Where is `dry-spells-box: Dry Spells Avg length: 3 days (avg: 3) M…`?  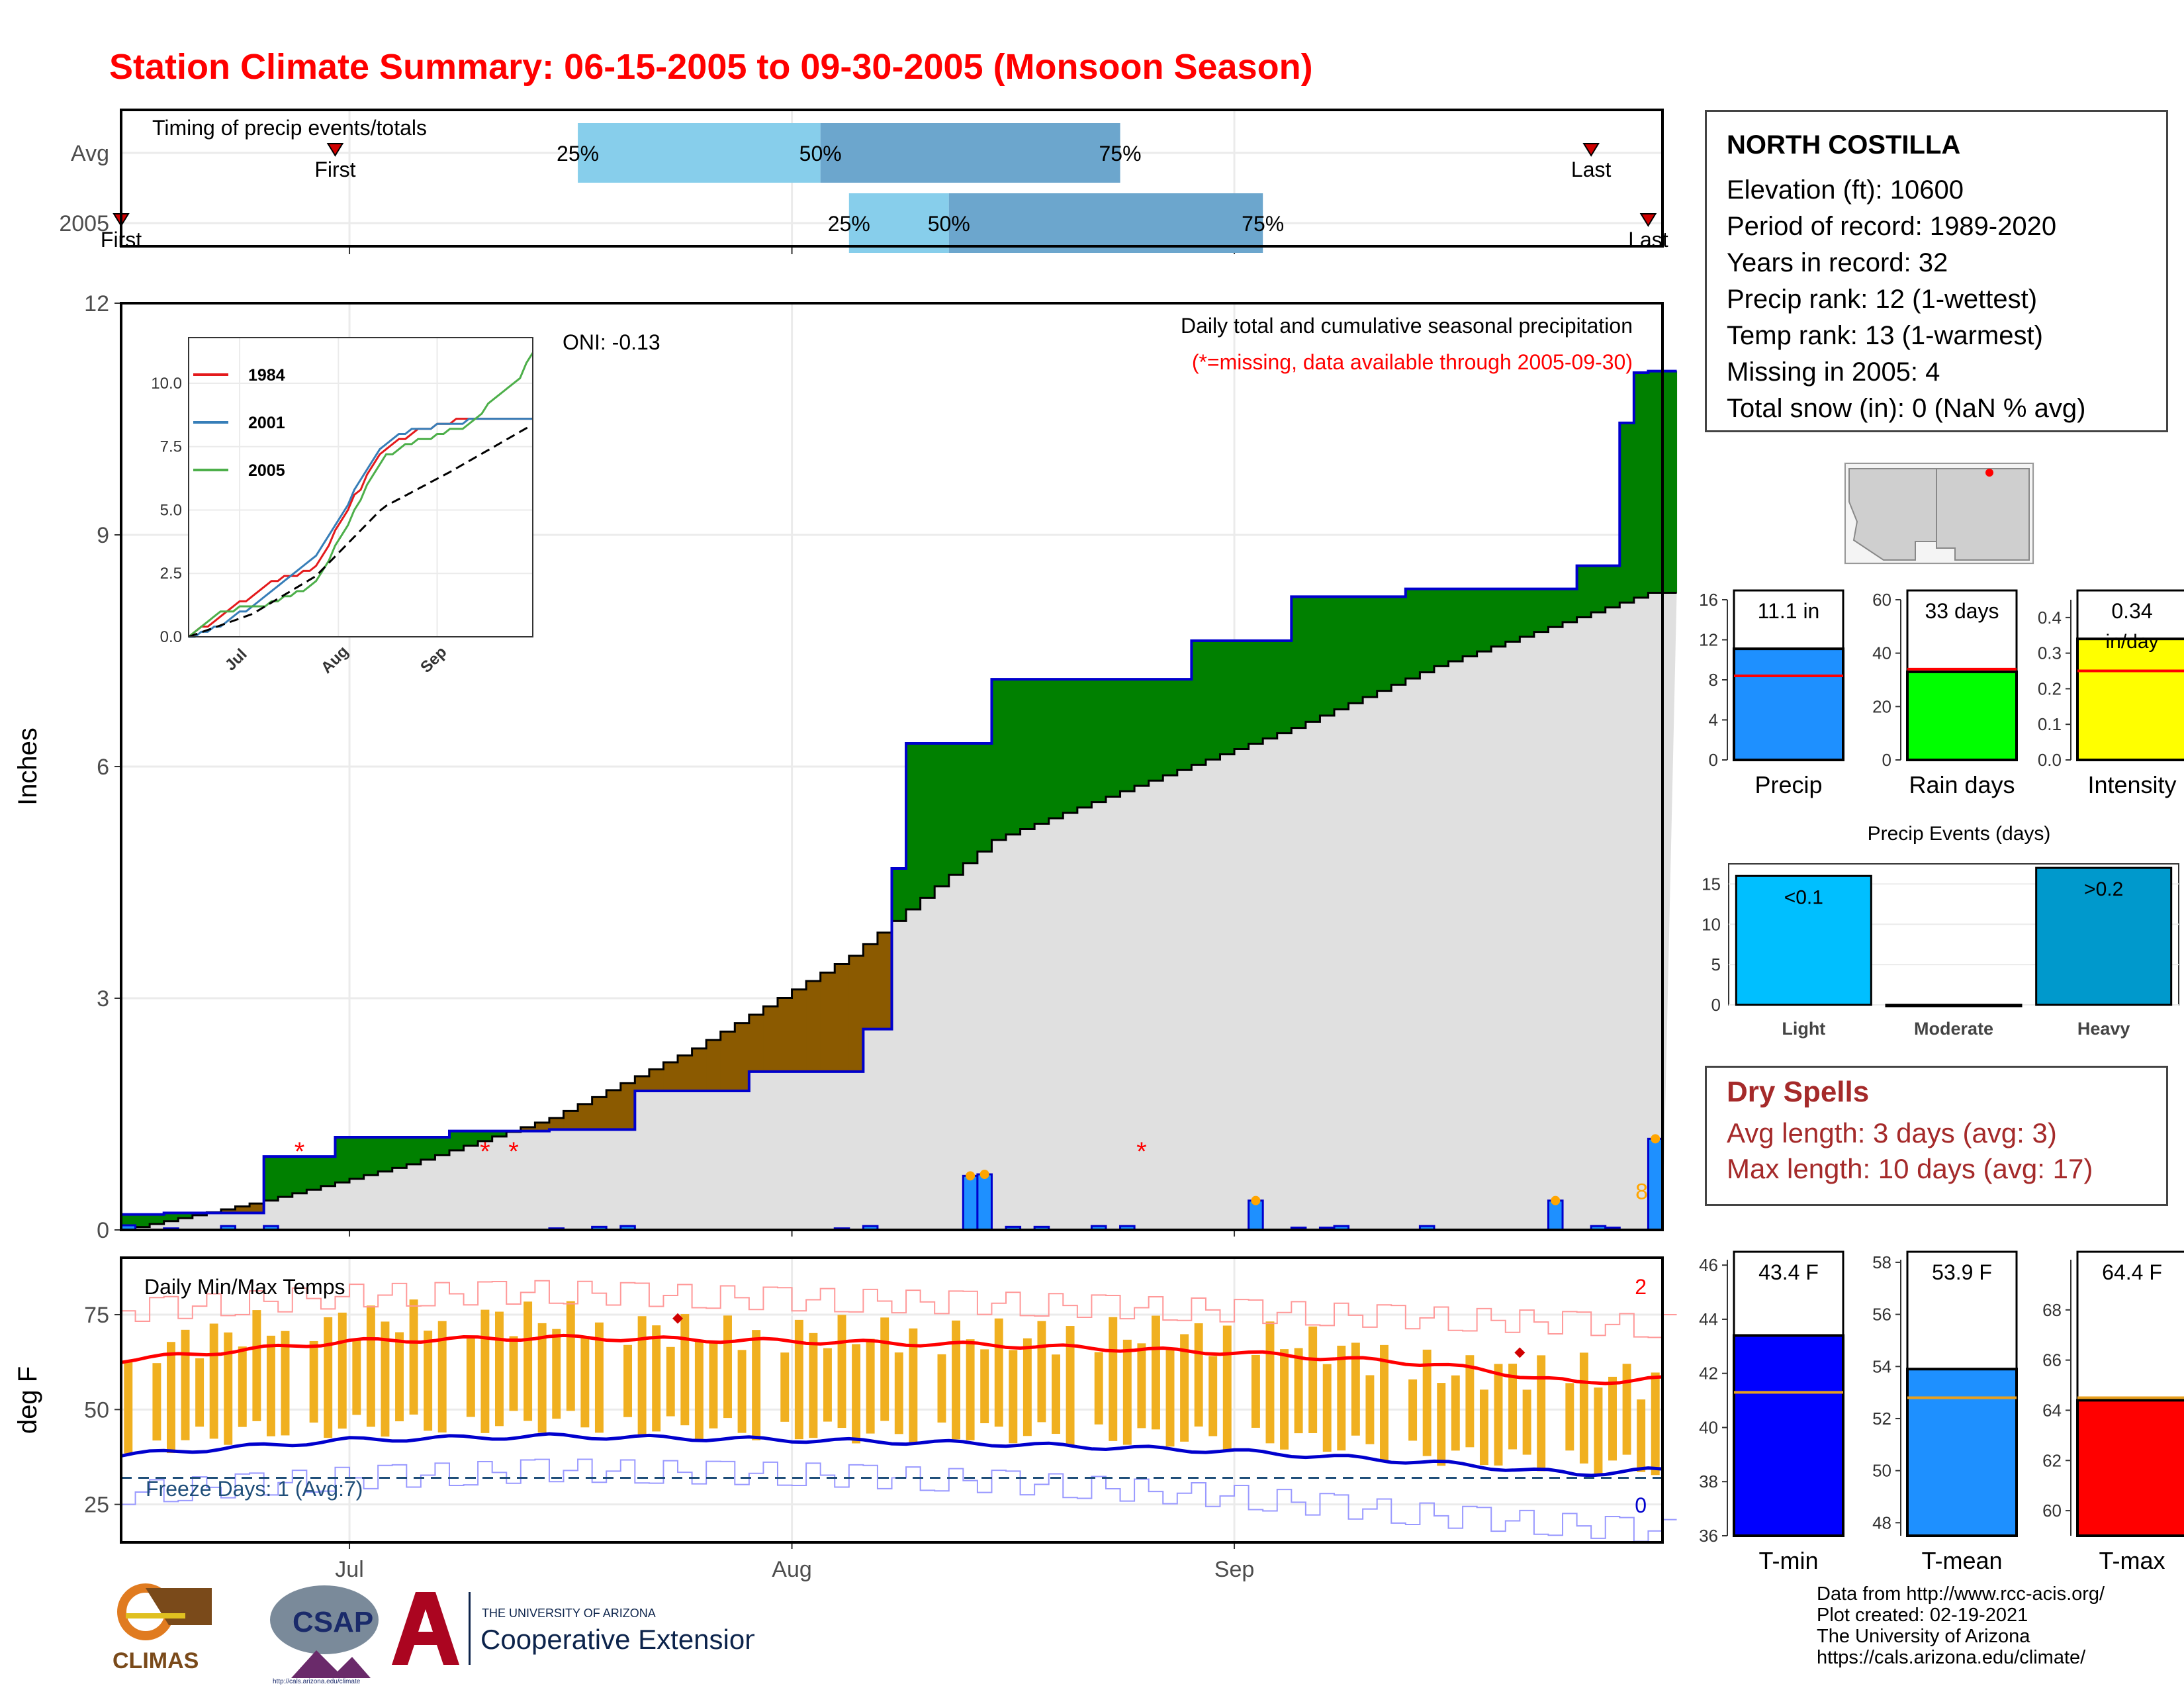
dry-spells-box: Dry Spells Avg length: 3 days (avg: 3) M… is located at coordinates (1937, 1136).